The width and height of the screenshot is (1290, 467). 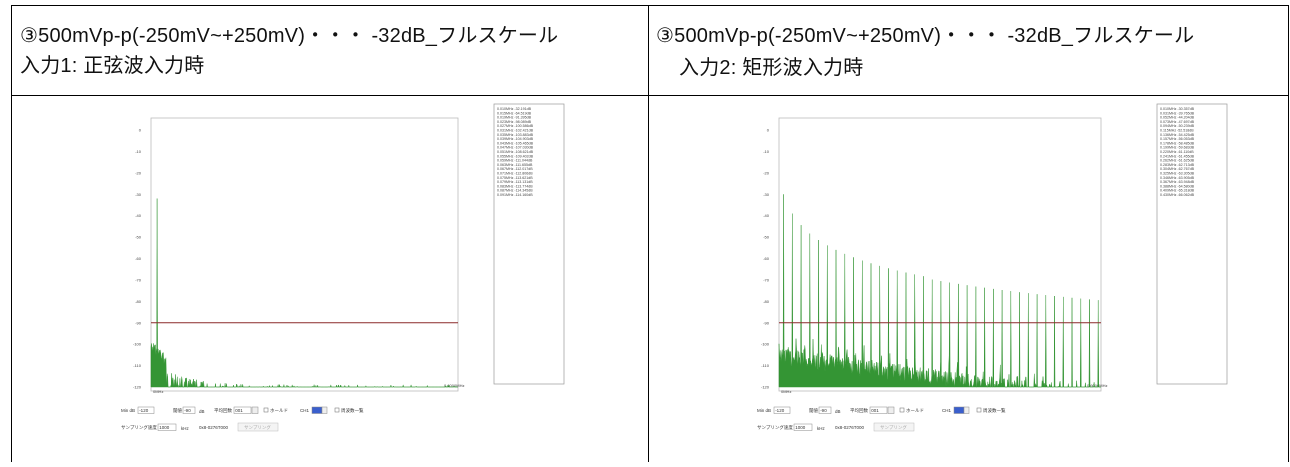 What do you see at coordinates (515, 131) in the screenshot?
I see `peak-list-entry: 0.031MHz -102.421dB` at bounding box center [515, 131].